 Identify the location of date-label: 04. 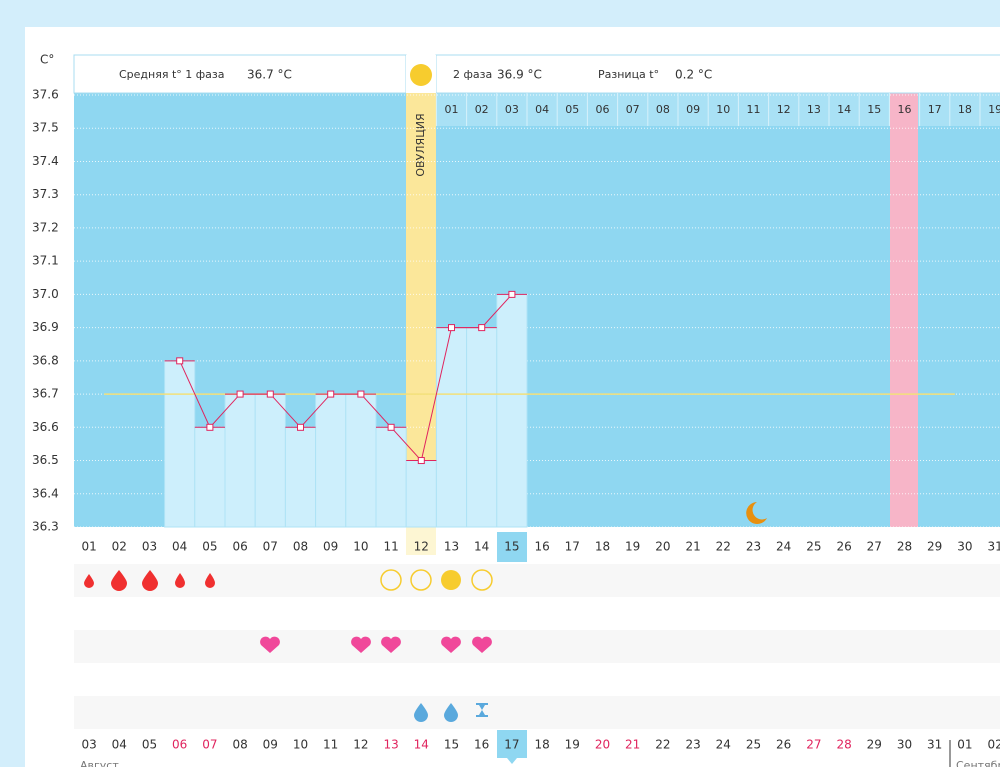
(119, 745).